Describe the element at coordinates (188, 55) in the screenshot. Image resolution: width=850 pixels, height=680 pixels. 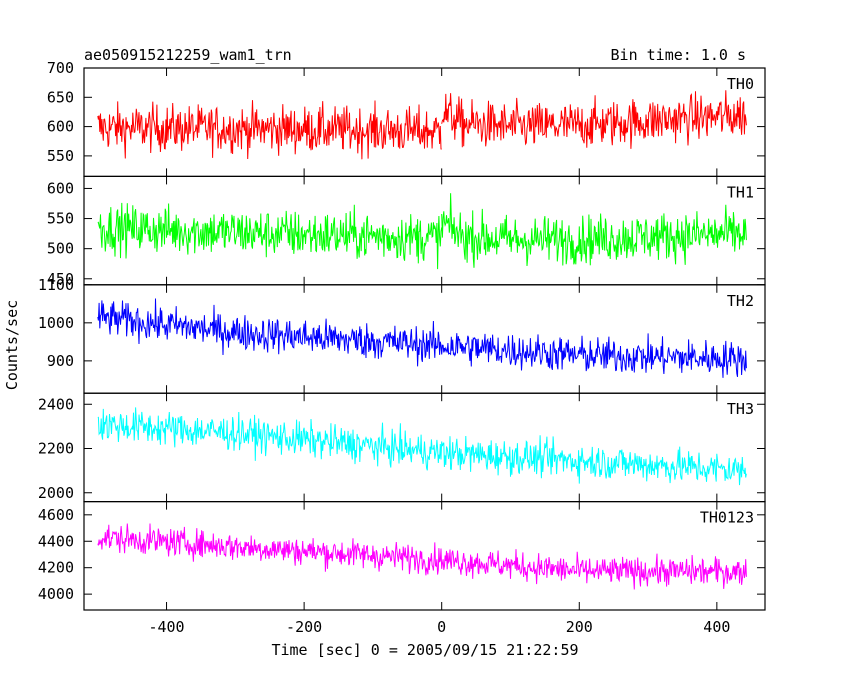
I see `chart-title: ae050915212259_wam1_trn` at that location.